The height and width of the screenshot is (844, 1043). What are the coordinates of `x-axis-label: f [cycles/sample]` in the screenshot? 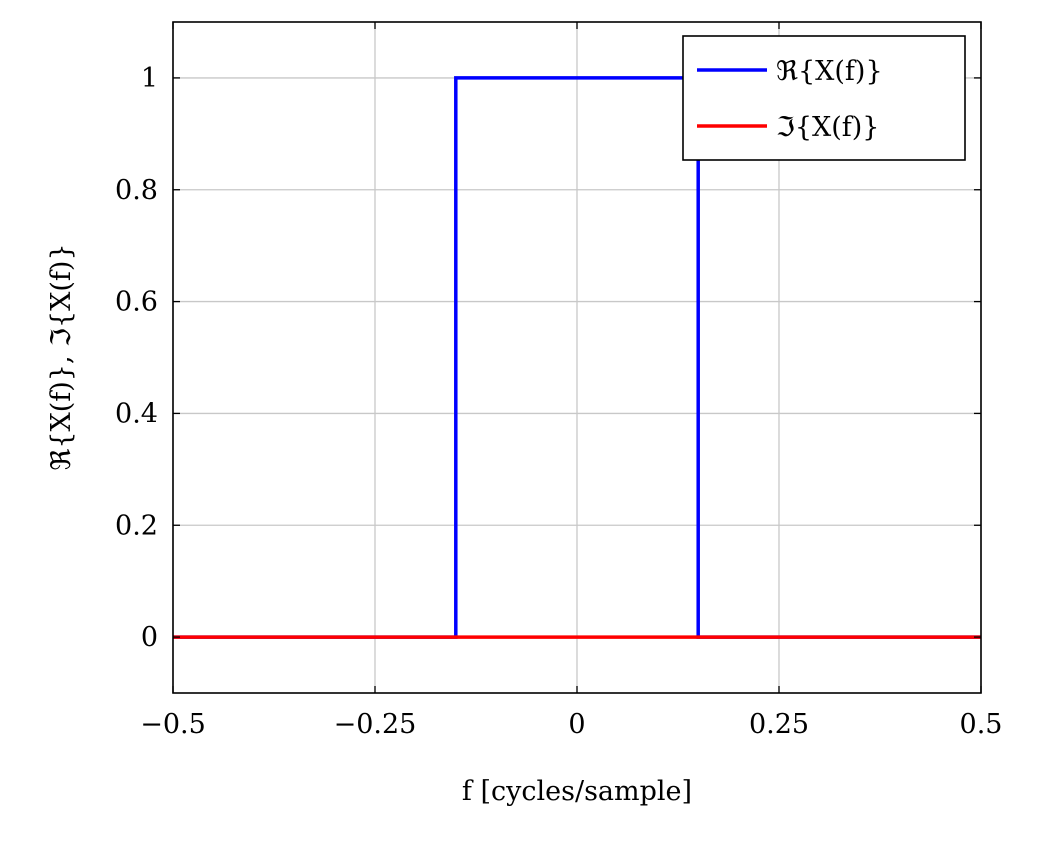 It's located at (577, 791).